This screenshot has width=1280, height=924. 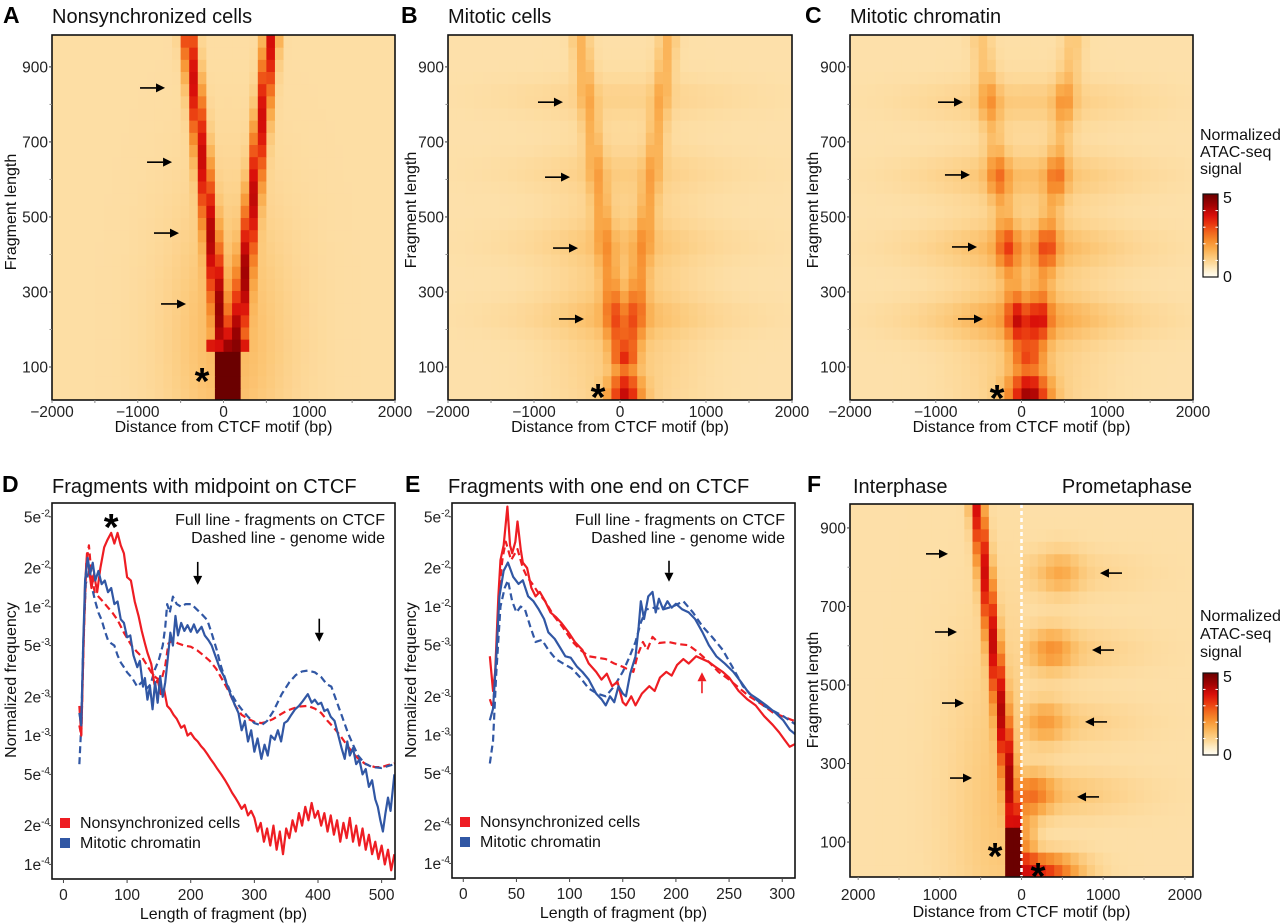 I want to click on y-tick-mantissa: 2e, so click(x=432, y=697).